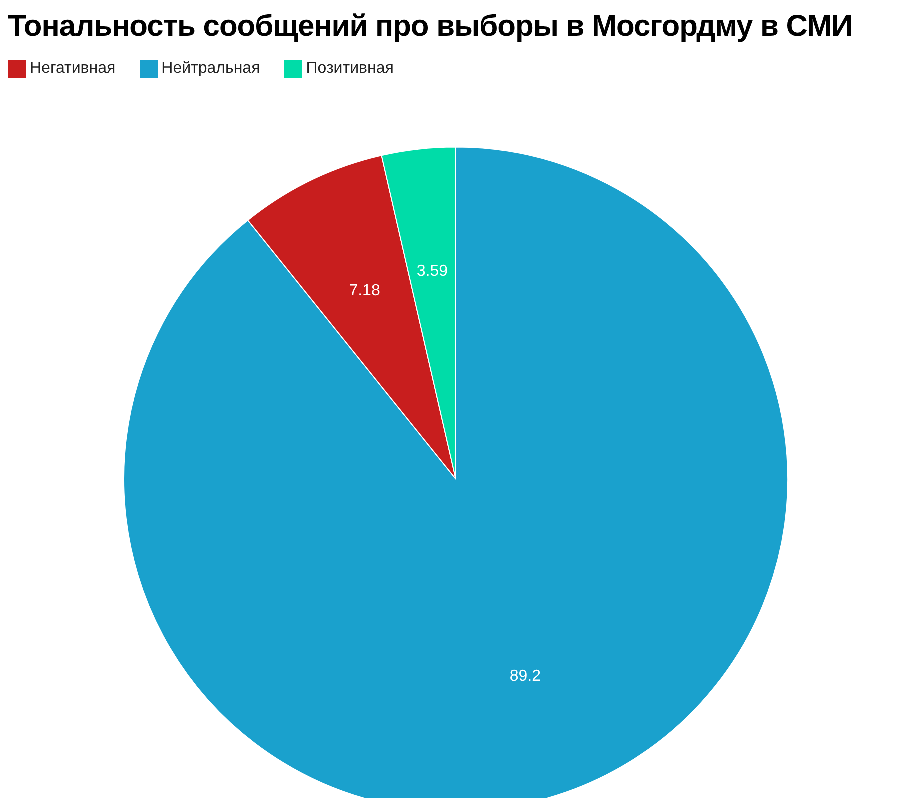  Describe the element at coordinates (211, 69) in the screenshot. I see `legend-label: Нейтральная` at that location.